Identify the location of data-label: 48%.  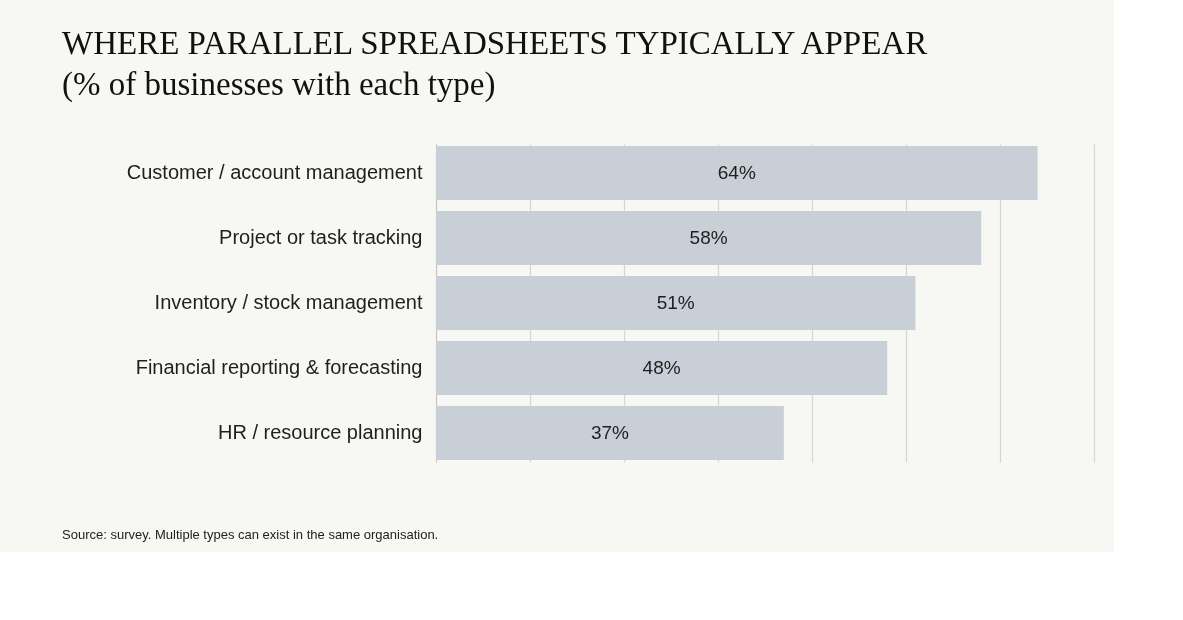
(661, 368).